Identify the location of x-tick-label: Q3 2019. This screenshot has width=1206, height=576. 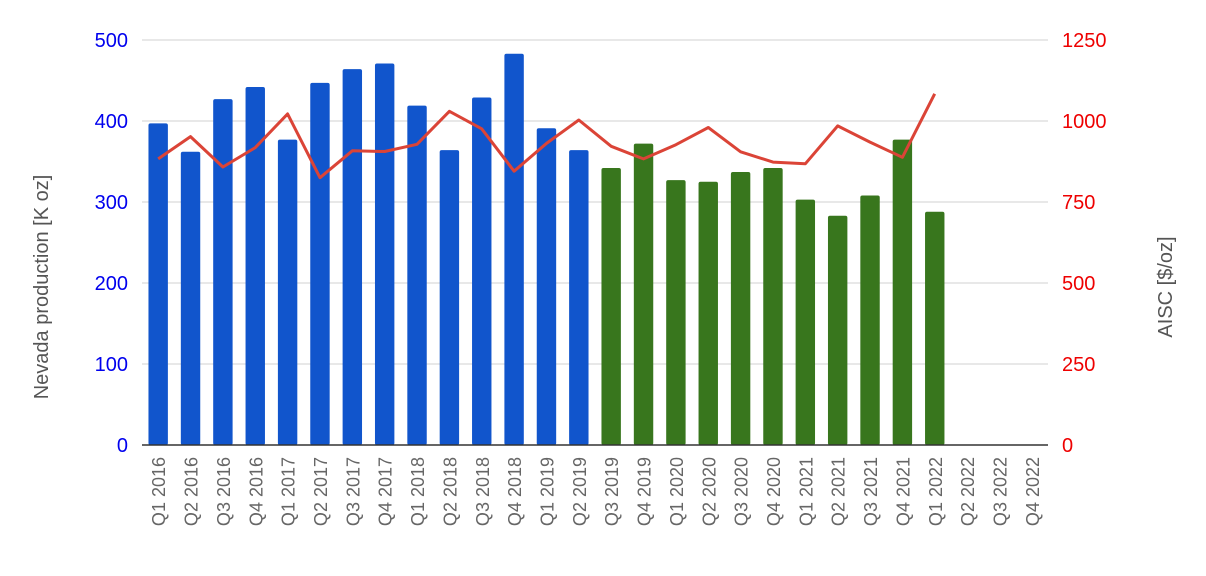
(612, 491).